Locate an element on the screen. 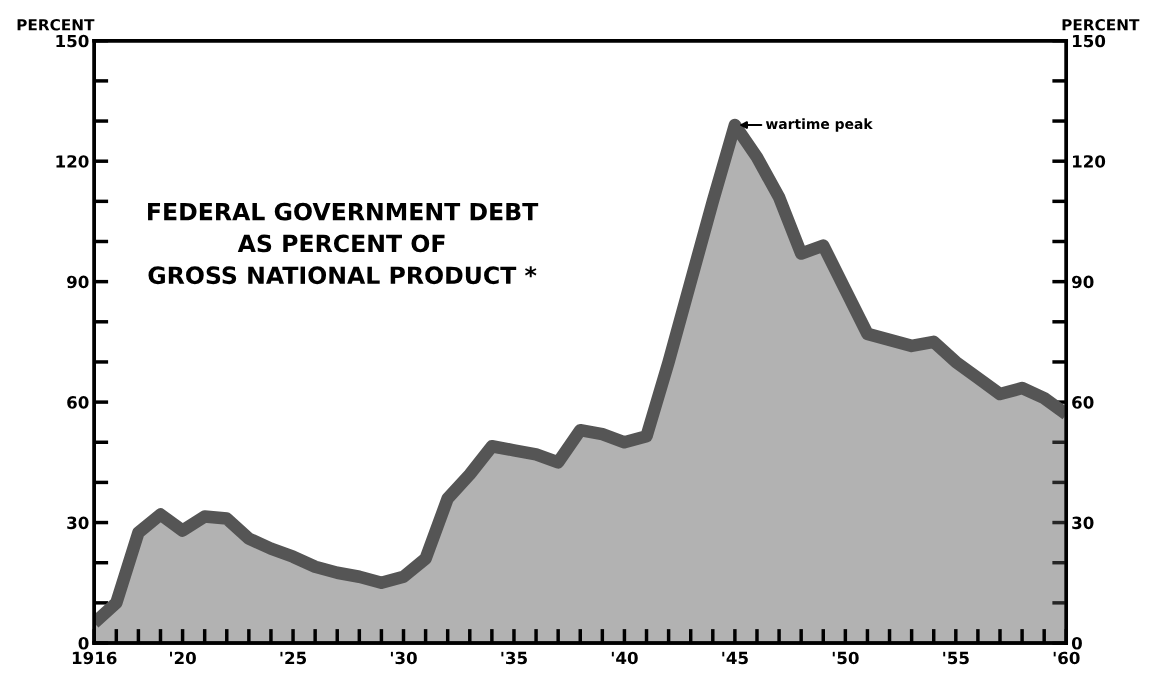 This screenshot has width=1149, height=679. y2-tick-label: 60 is located at coordinates (1083, 402).